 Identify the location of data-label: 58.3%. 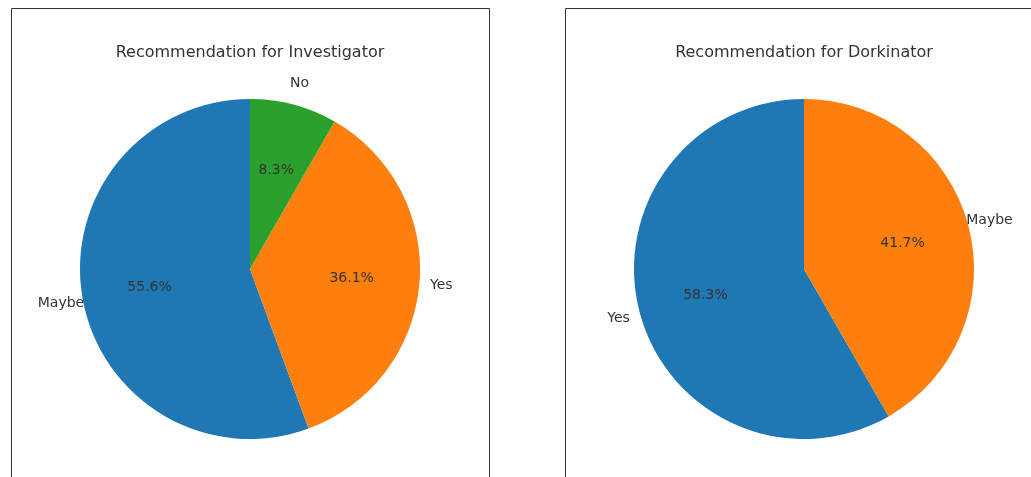
(705, 294).